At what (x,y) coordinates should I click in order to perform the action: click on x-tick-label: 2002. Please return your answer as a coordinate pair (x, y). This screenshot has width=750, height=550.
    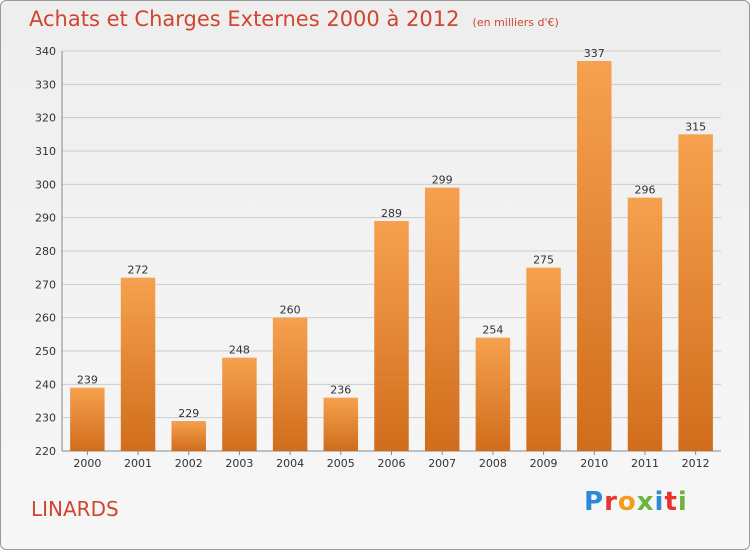
    Looking at the image, I should click on (189, 463).